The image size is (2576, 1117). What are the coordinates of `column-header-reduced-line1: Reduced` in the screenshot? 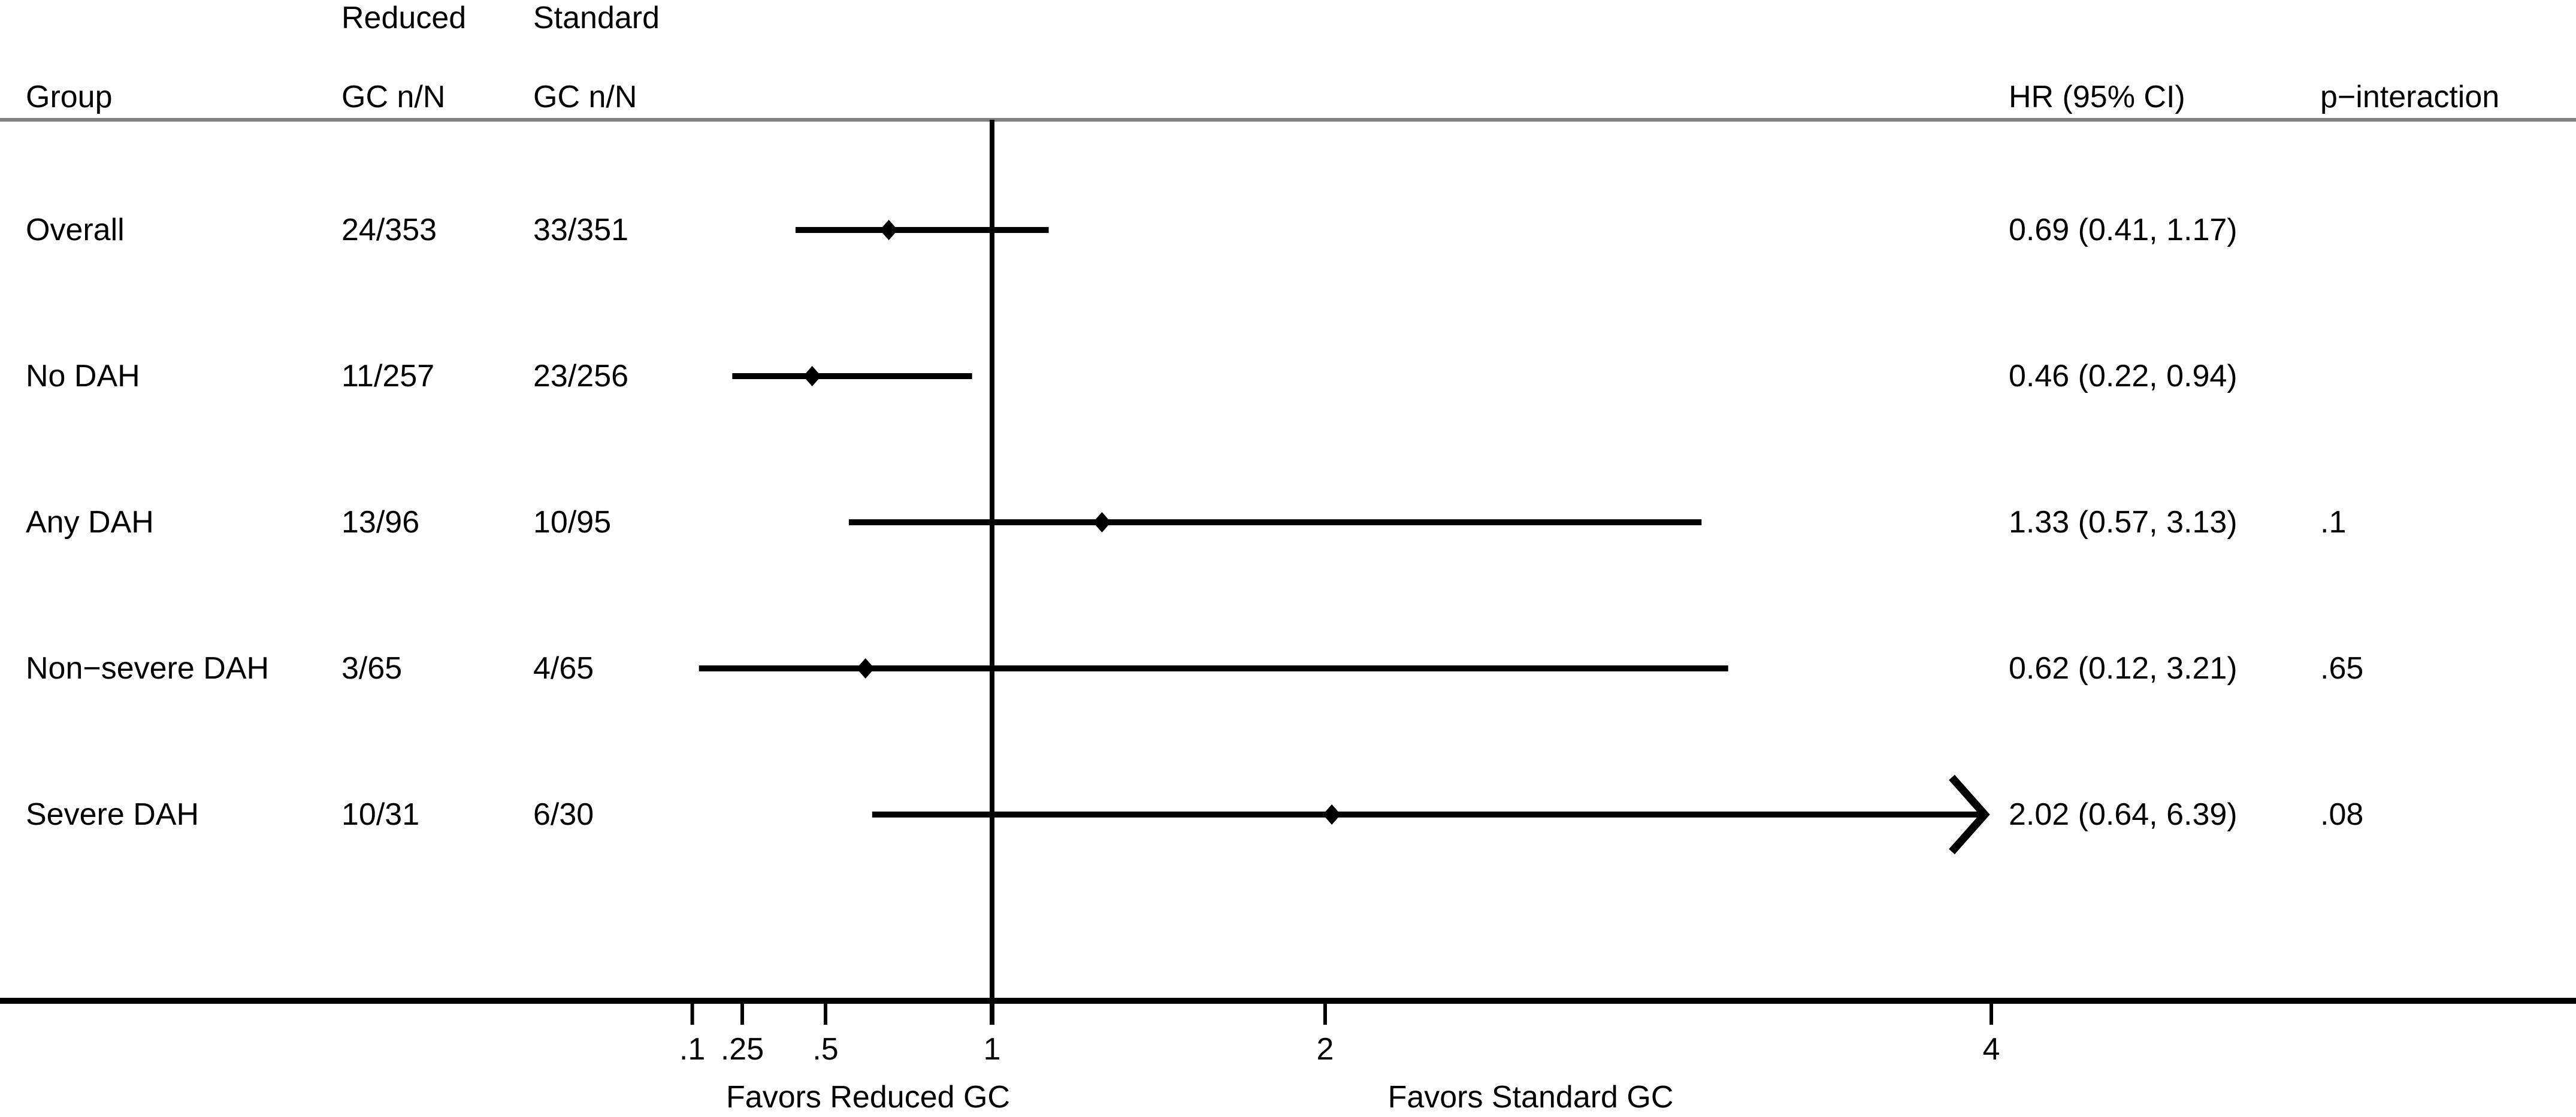 It's located at (404, 18).